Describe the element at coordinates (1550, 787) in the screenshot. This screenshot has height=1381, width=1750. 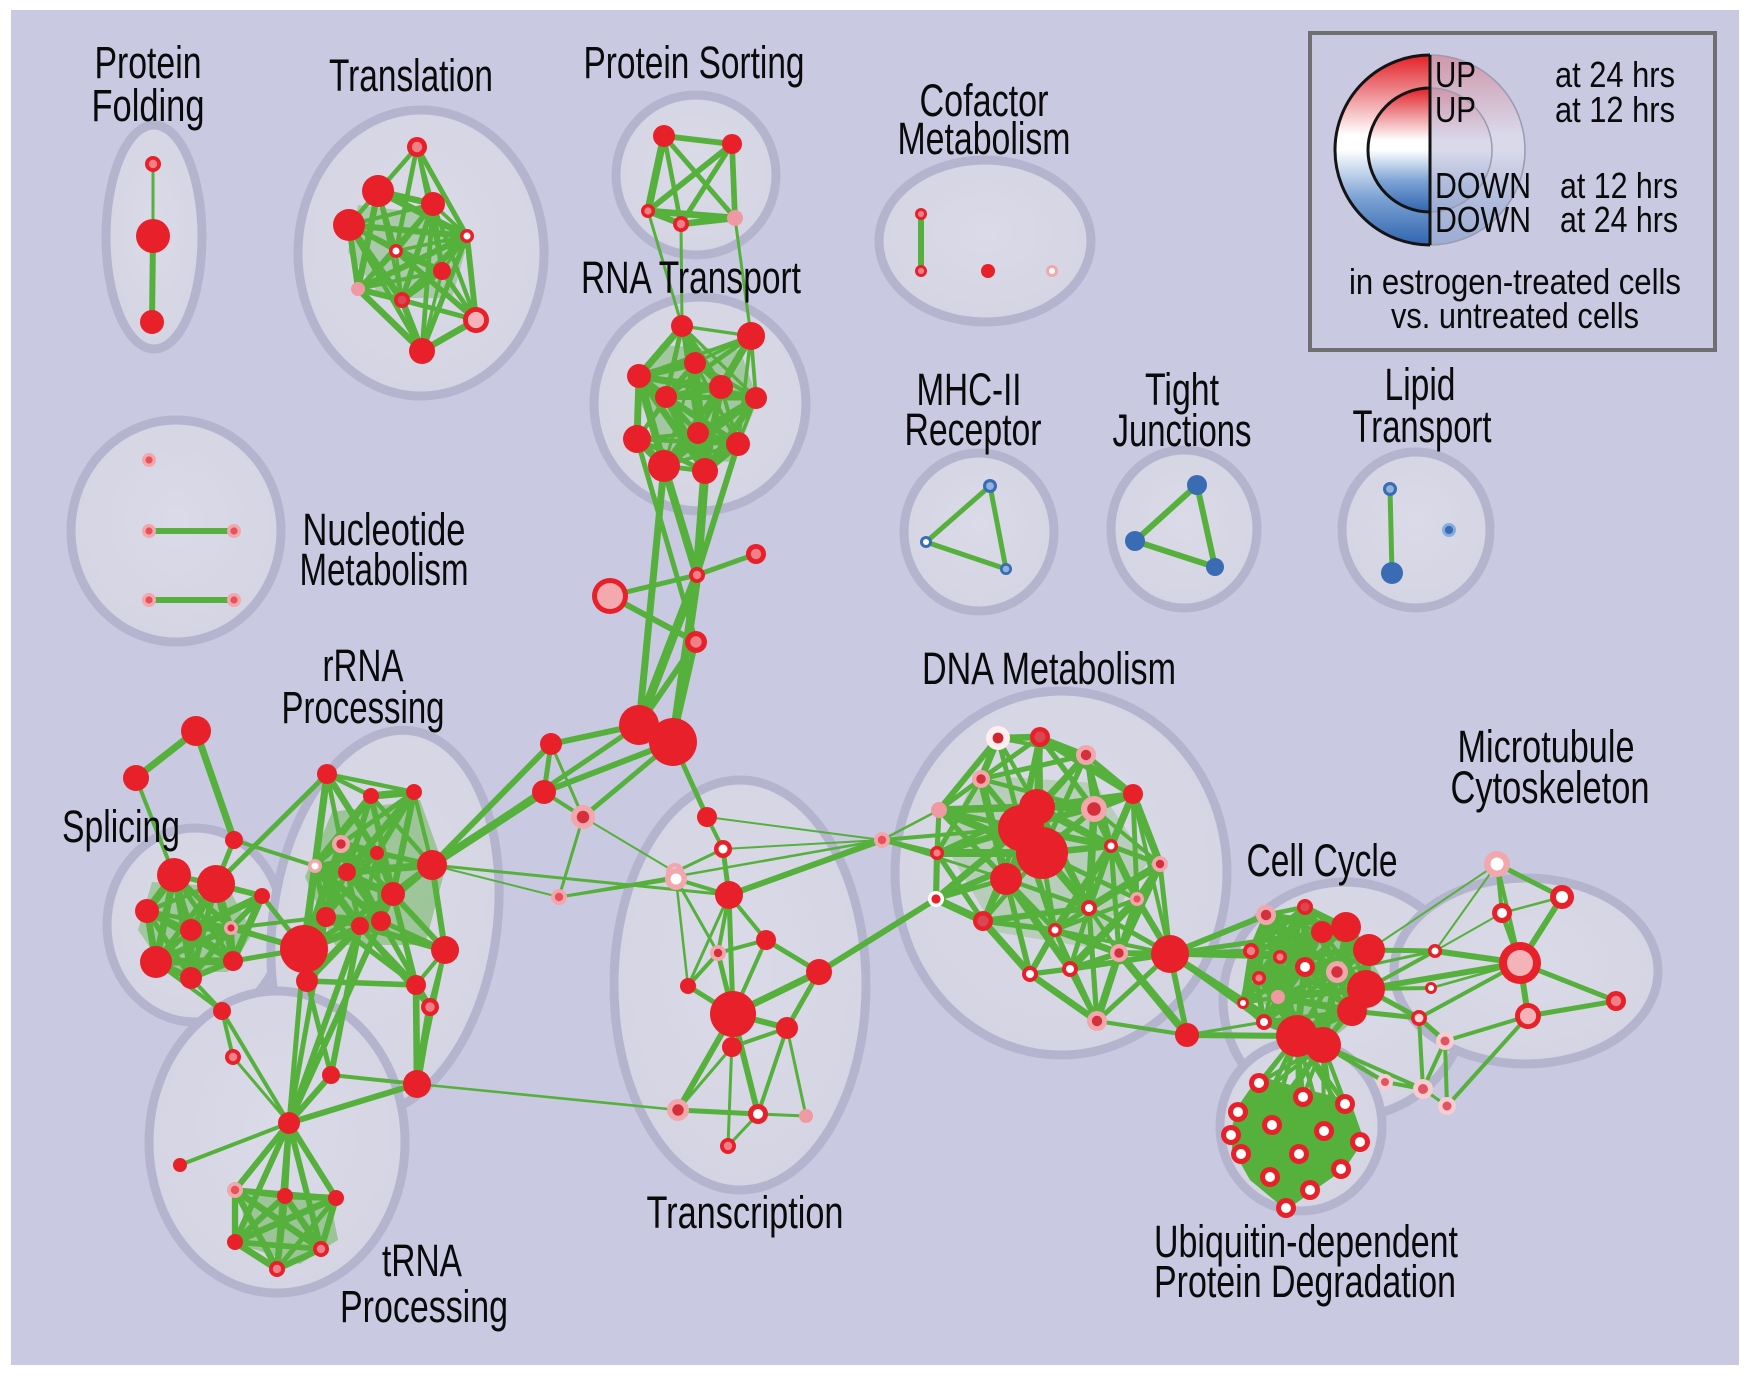
I see `svg-text: Cytoskeleton` at that location.